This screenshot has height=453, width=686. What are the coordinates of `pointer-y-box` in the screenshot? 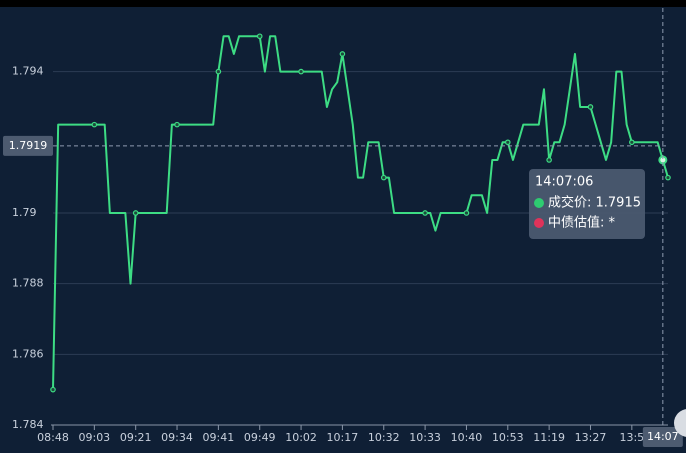 It's located at (28, 145).